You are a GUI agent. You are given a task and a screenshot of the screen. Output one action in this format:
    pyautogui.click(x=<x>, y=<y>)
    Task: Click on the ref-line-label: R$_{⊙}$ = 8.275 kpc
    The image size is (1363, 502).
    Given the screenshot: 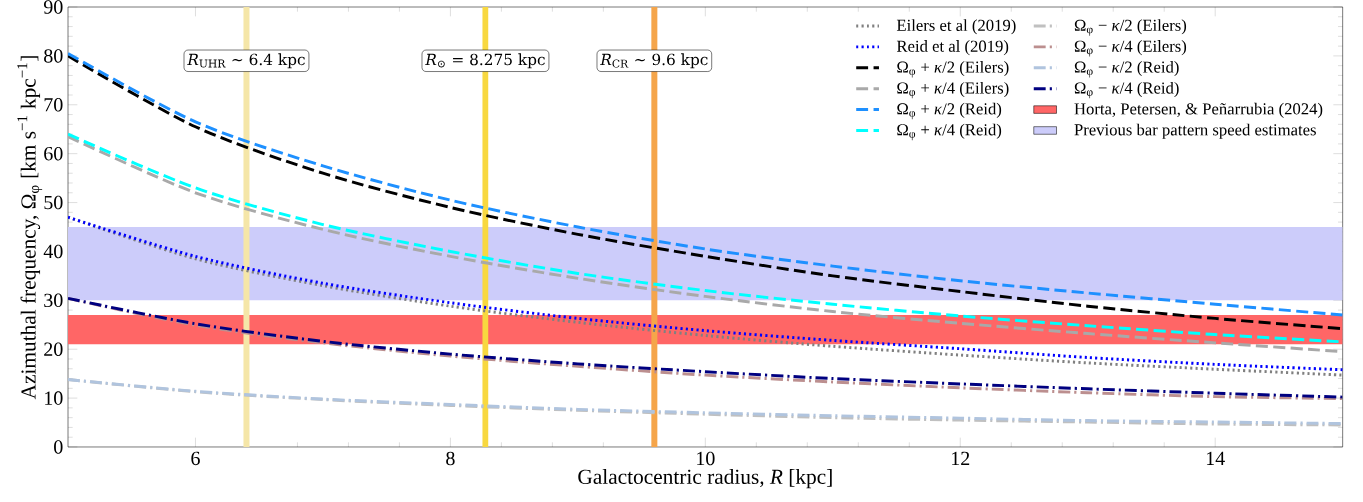 What is the action you would take?
    pyautogui.click(x=485, y=61)
    